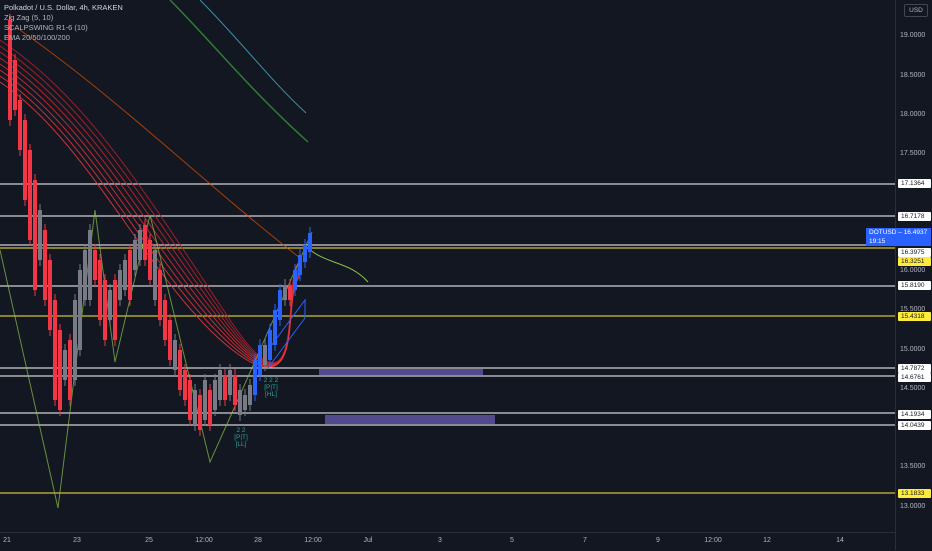 The width and height of the screenshot is (932, 551). Describe the element at coordinates (913, 153) in the screenshot. I see `price-tick: 17.5000` at that location.